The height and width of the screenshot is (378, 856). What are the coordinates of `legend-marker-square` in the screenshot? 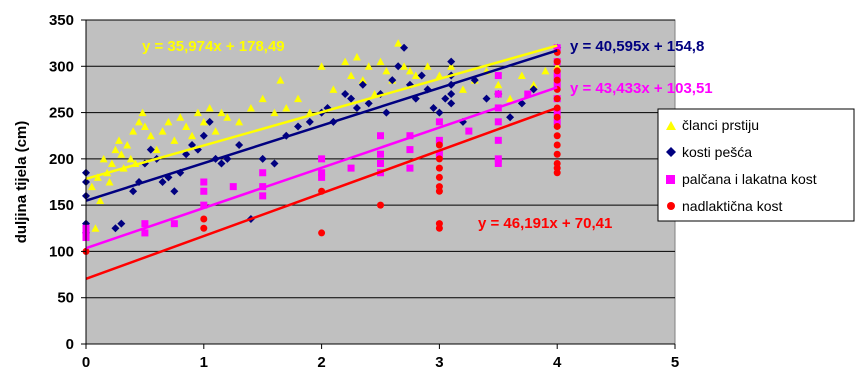 It's located at (670, 179).